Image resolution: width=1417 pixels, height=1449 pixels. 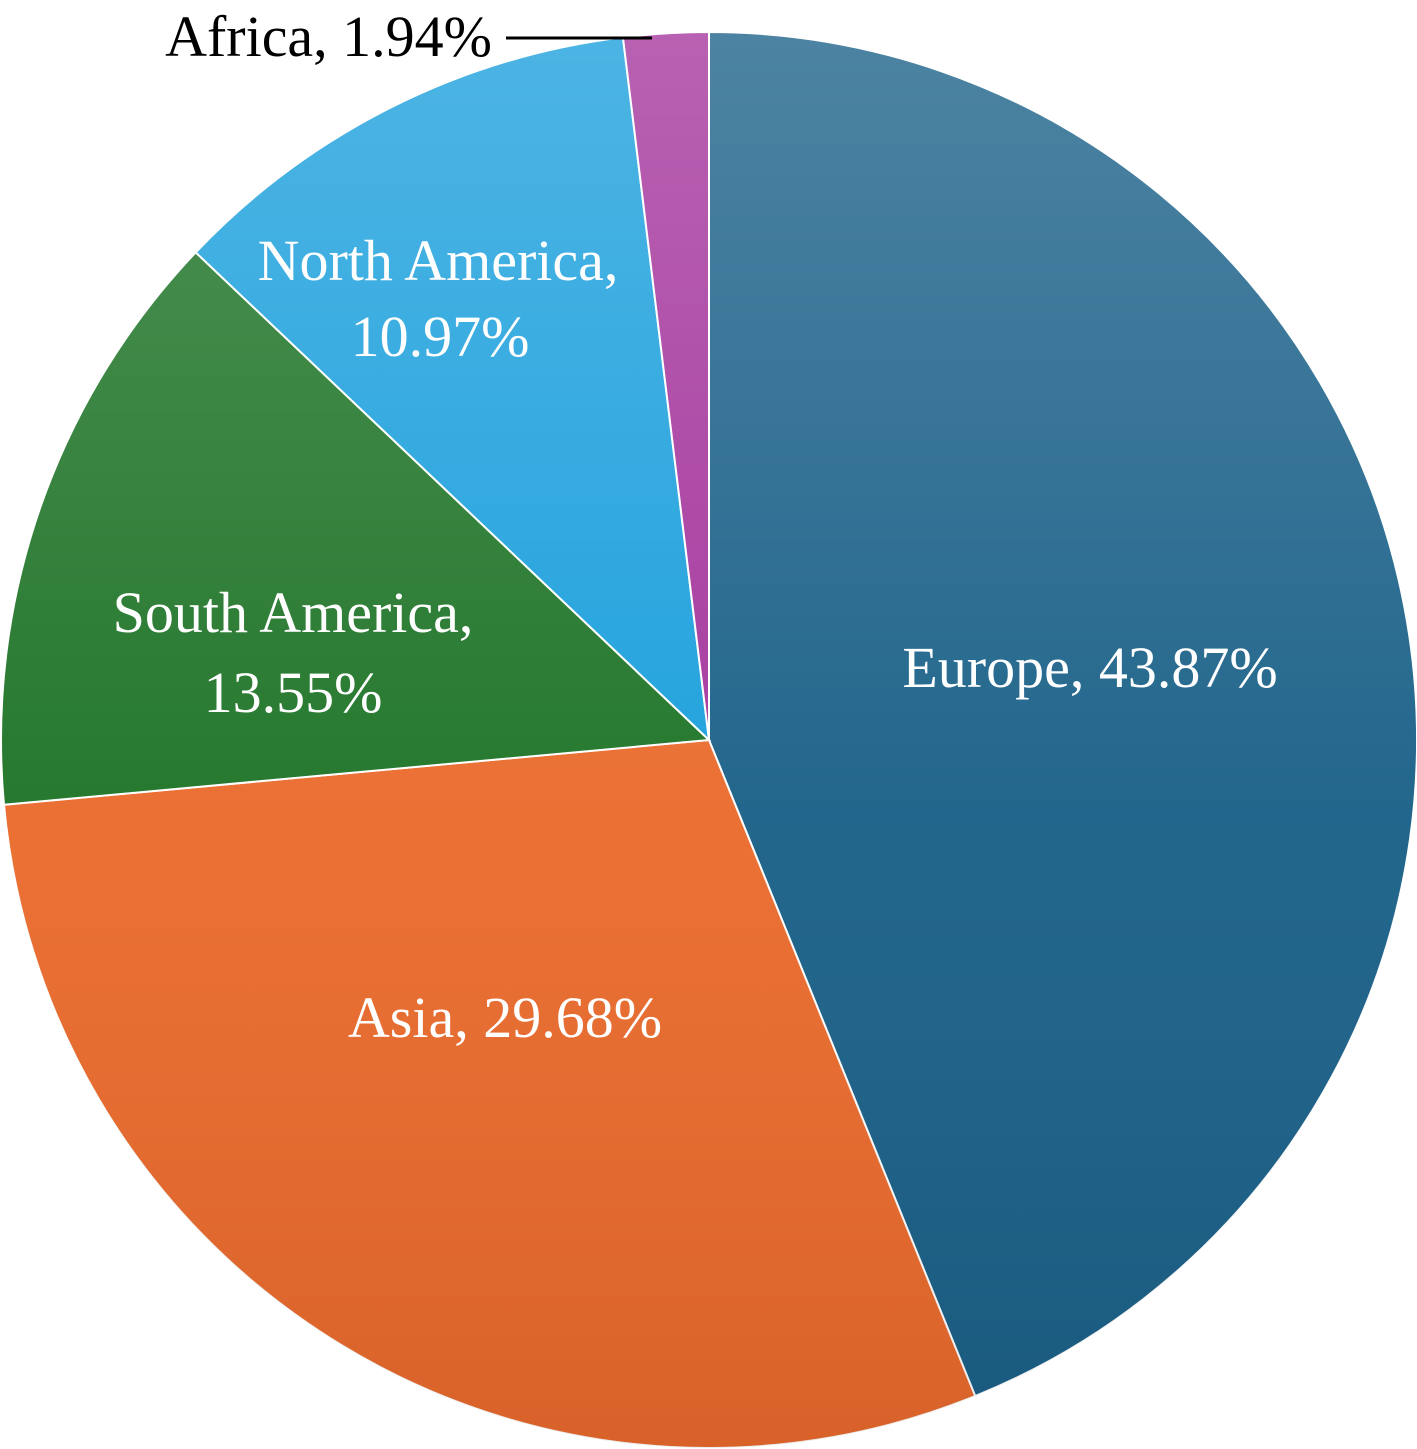 What do you see at coordinates (438, 260) in the screenshot?
I see `north-america-label-line1: North America,` at bounding box center [438, 260].